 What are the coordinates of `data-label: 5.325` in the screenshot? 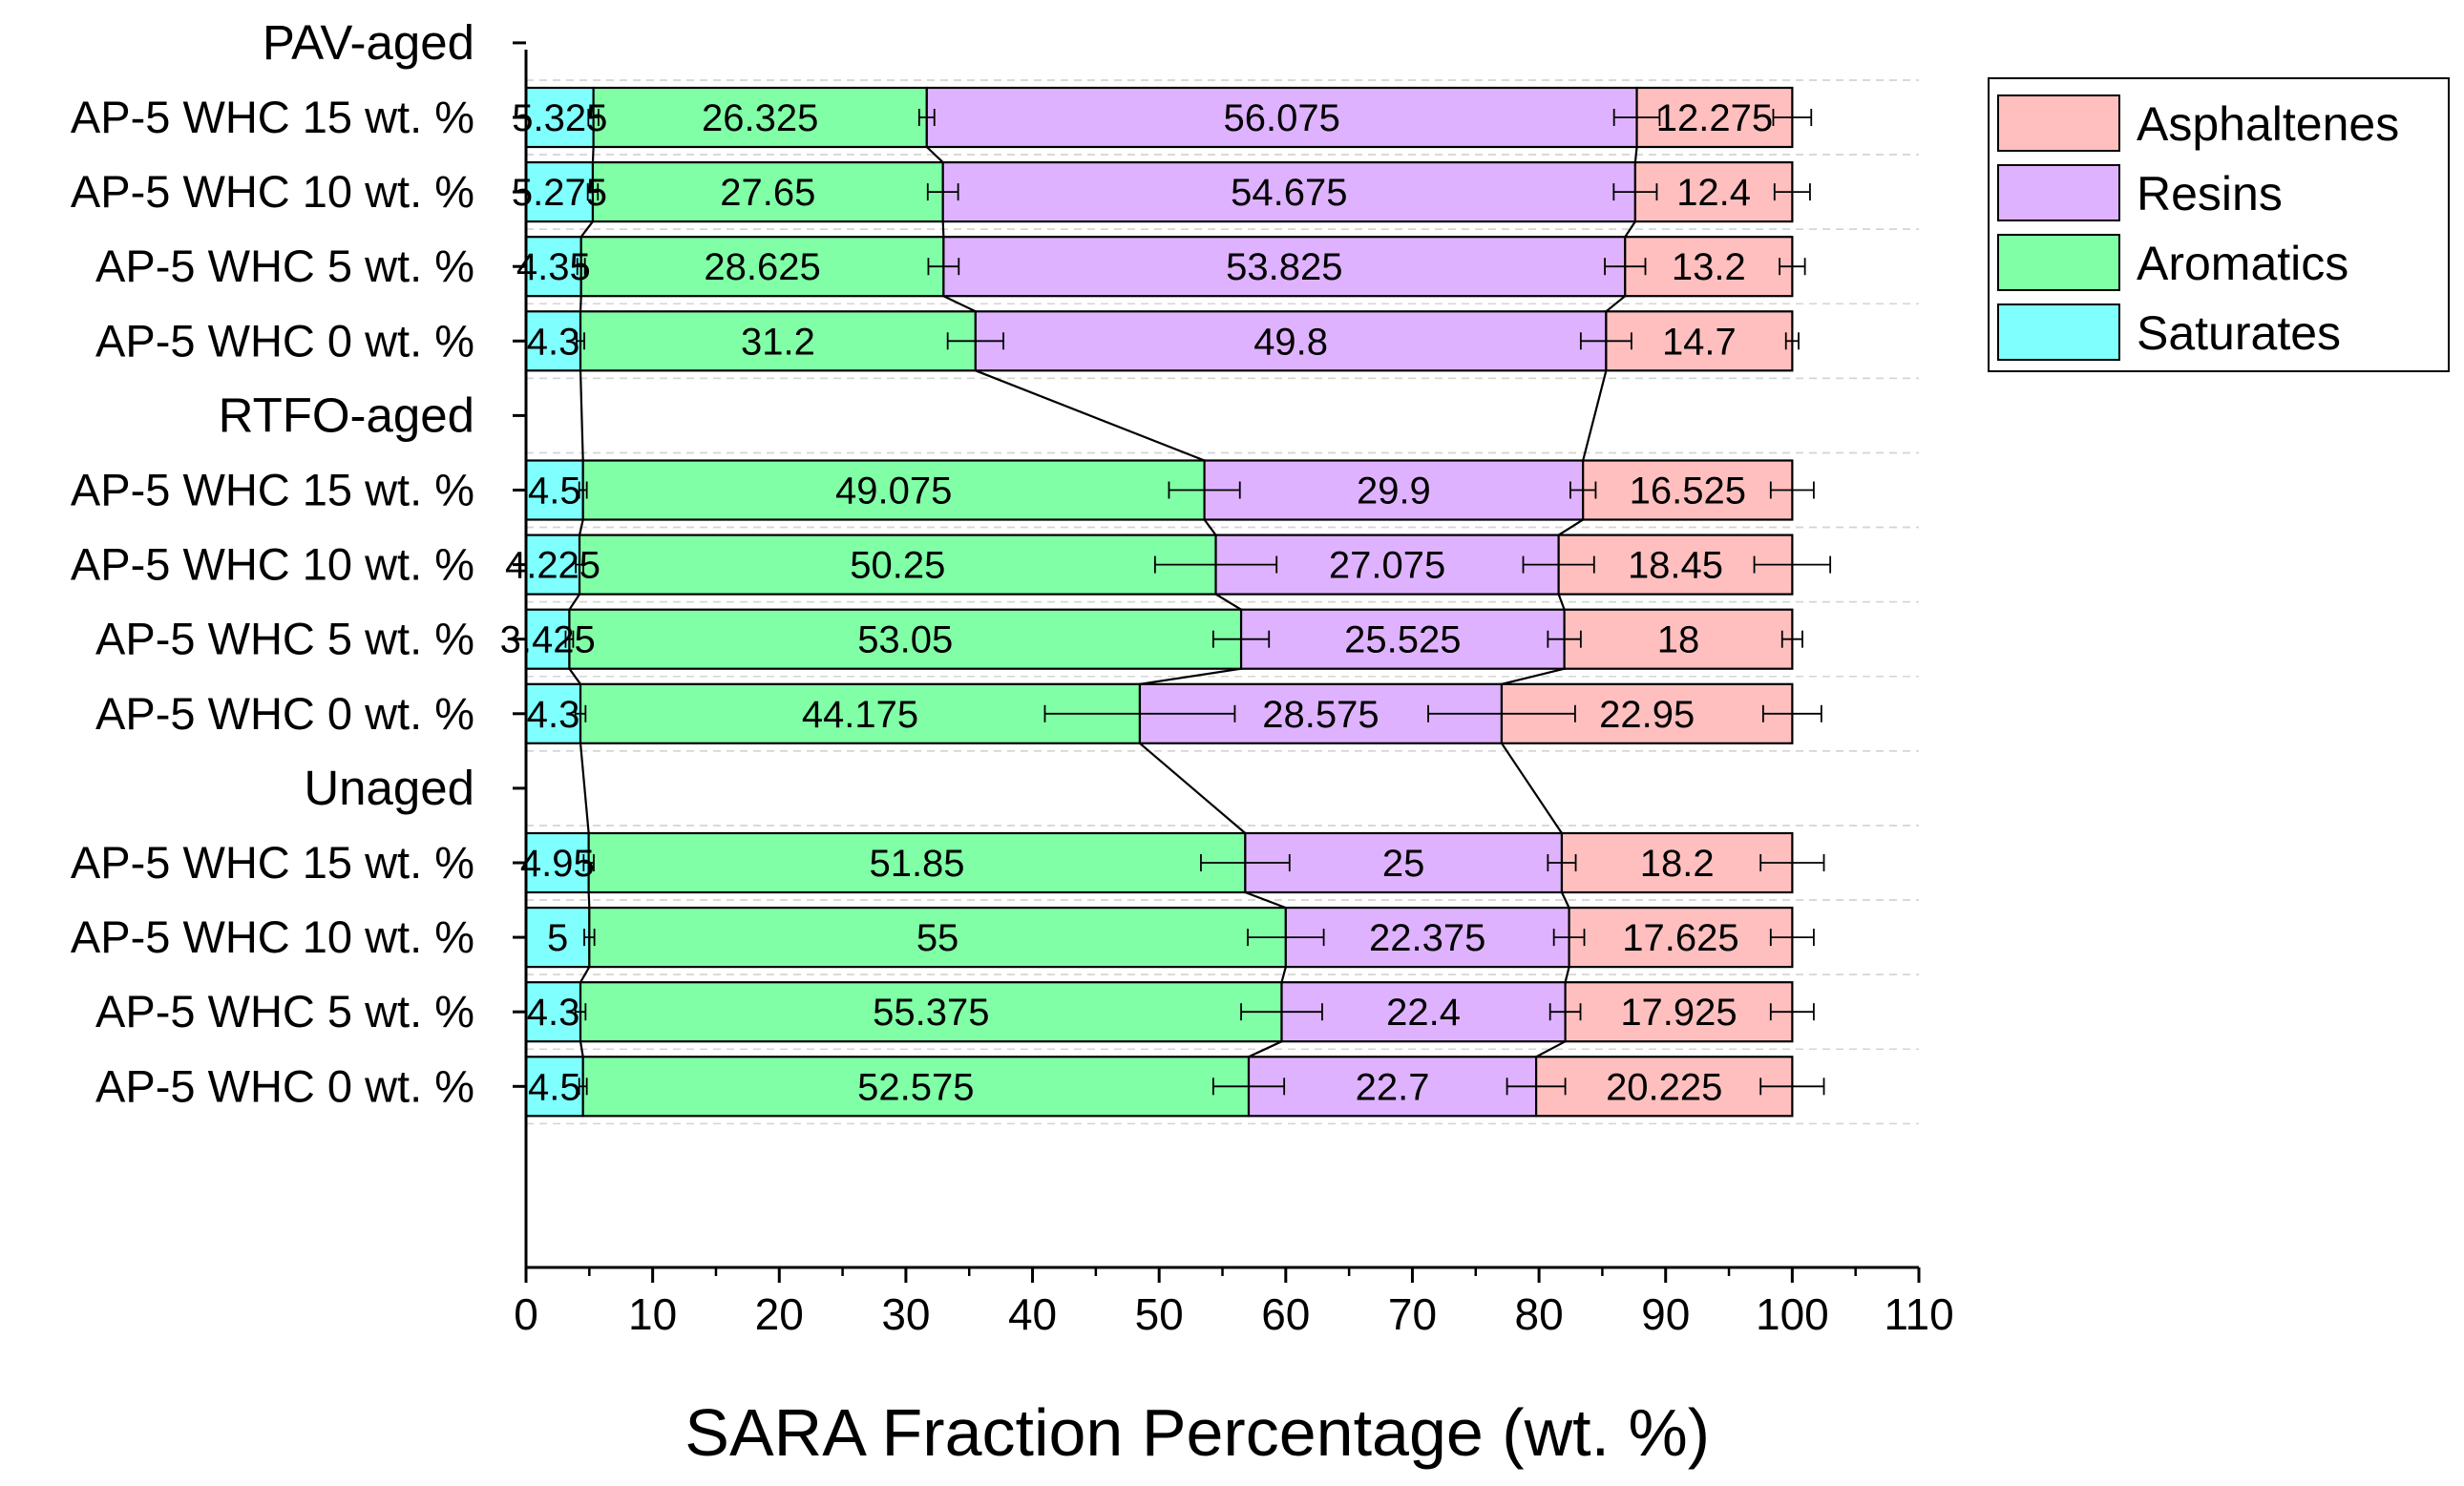 It's located at (559, 118).